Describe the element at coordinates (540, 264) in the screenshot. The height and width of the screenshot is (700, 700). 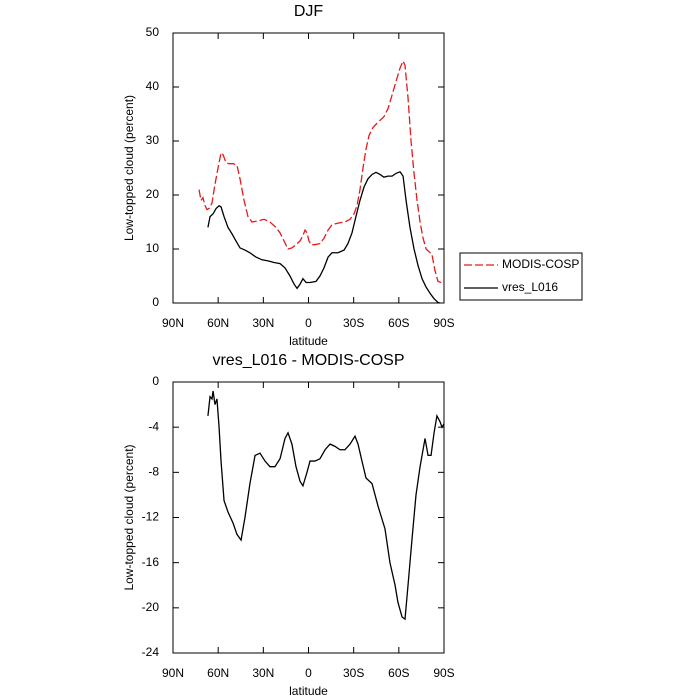
I see `legend-label: MODIS-COSP` at that location.